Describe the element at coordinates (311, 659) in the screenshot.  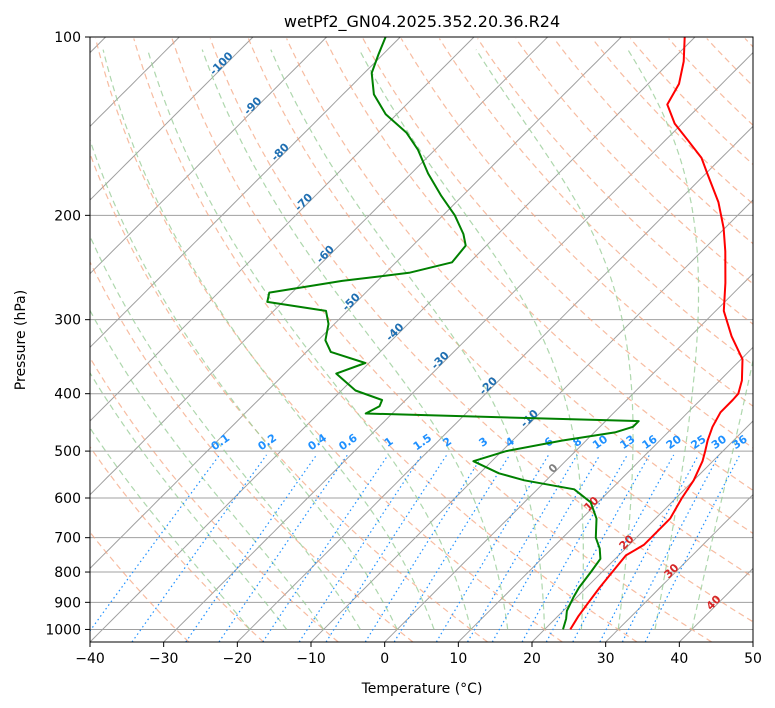
I see `x-tick-label: −10` at that location.